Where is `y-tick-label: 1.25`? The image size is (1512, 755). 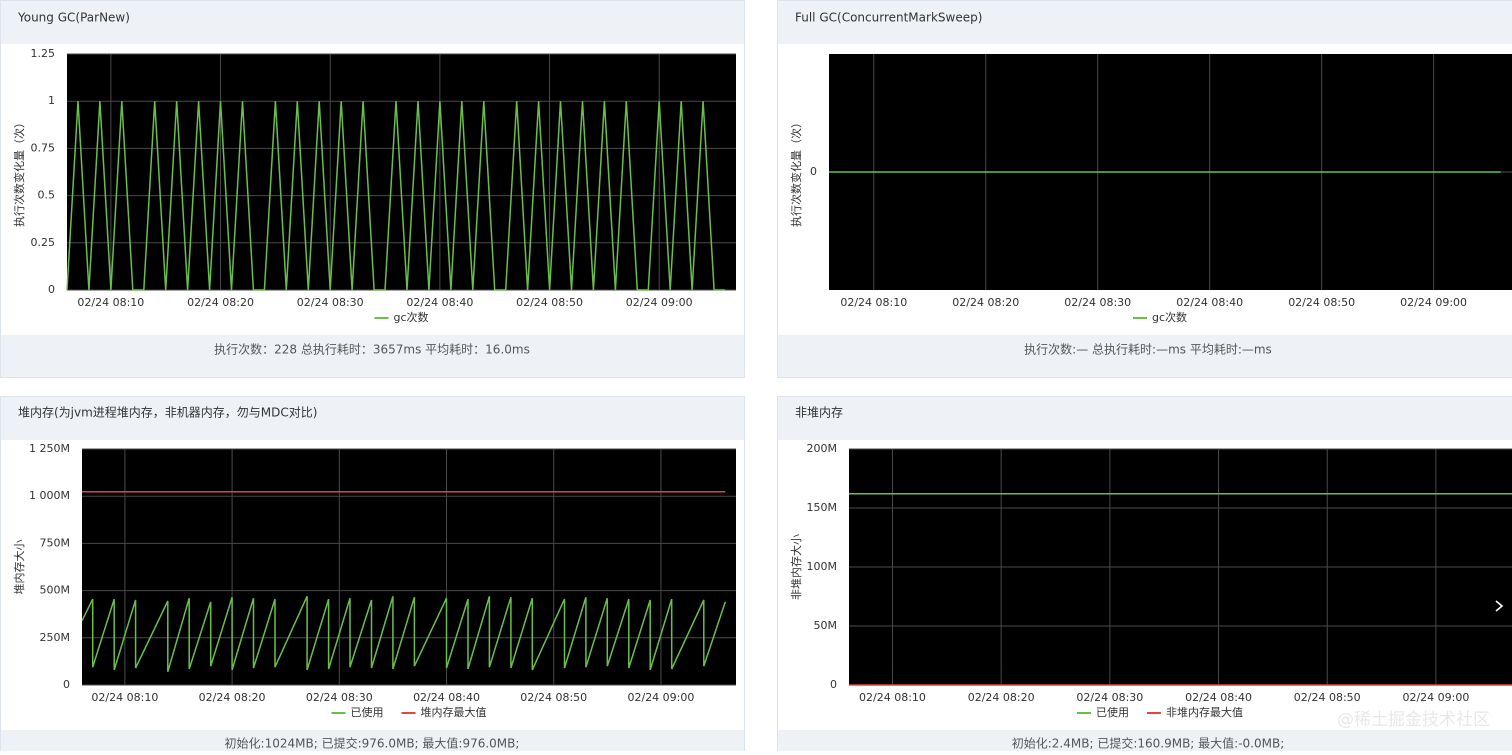
y-tick-label: 1.25 is located at coordinates (43, 53).